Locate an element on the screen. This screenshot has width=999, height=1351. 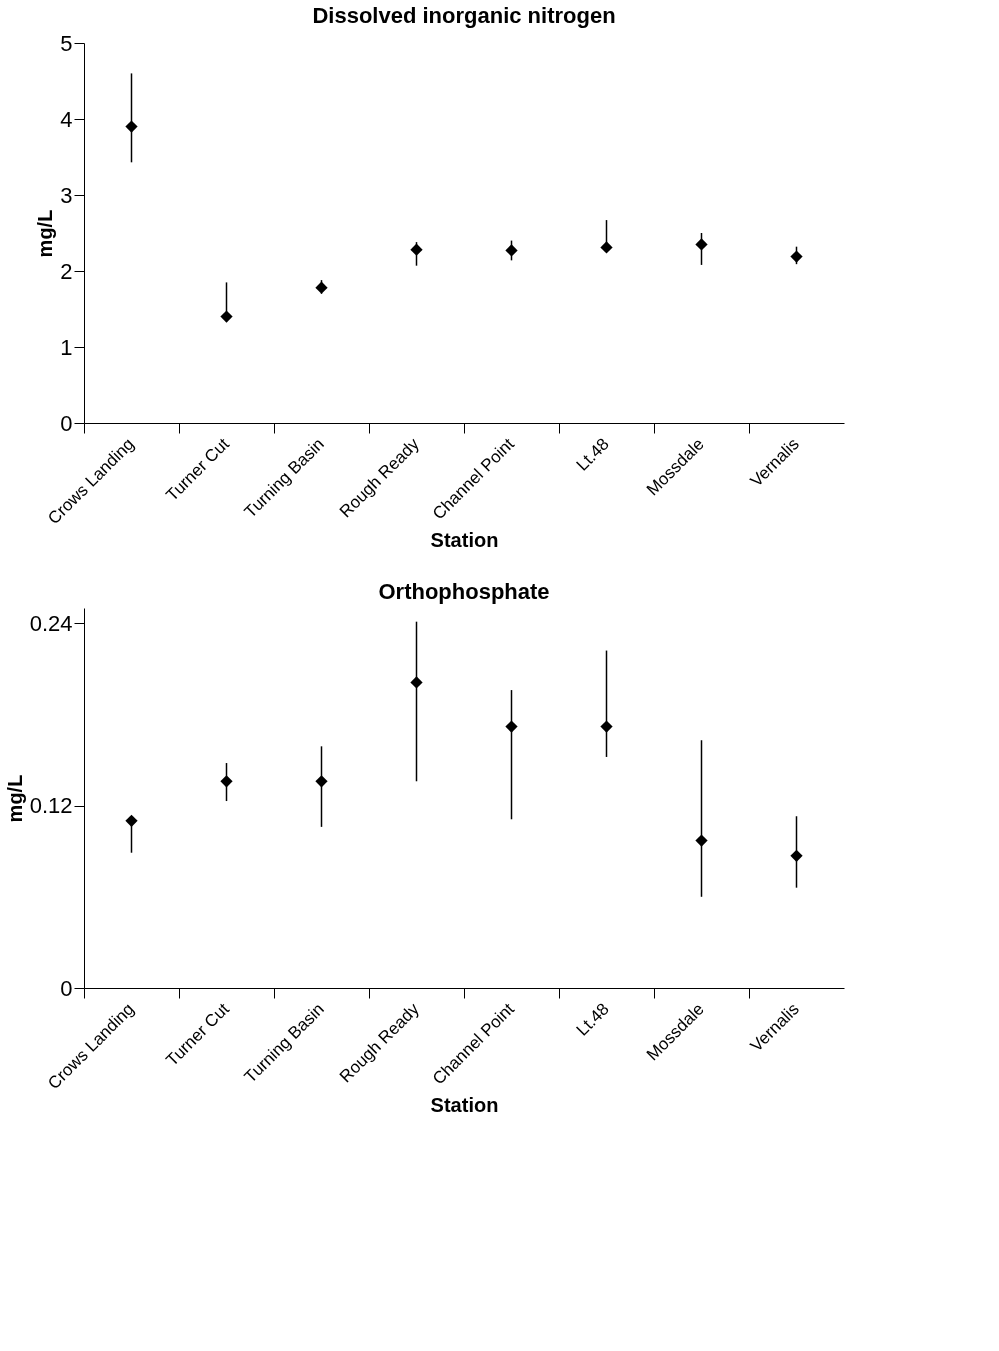
y-tick-label: 0.12 is located at coordinates (51, 806).